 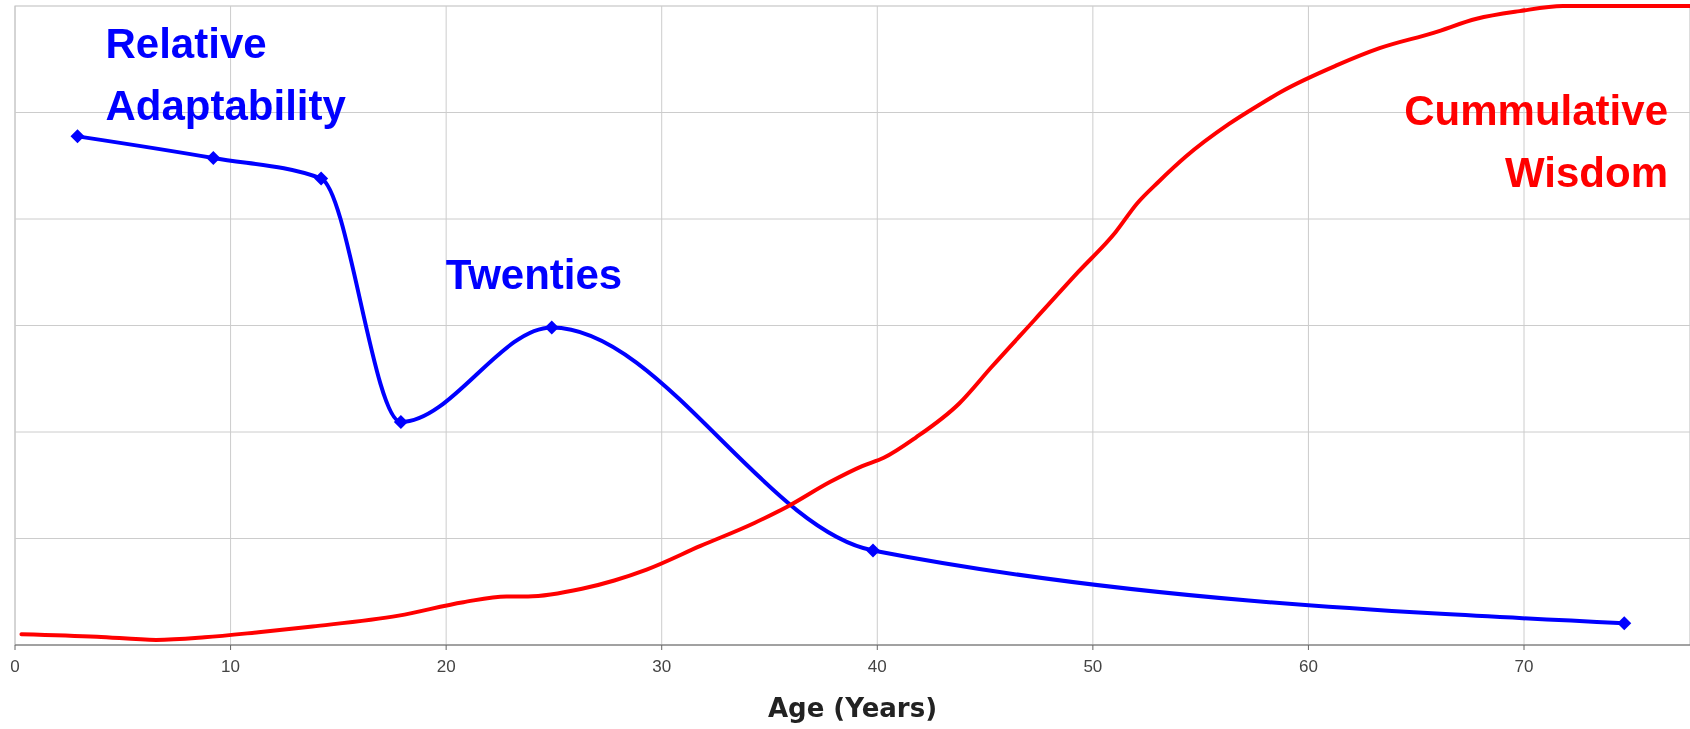 I want to click on x-tick-label: 70, so click(x=1524, y=666).